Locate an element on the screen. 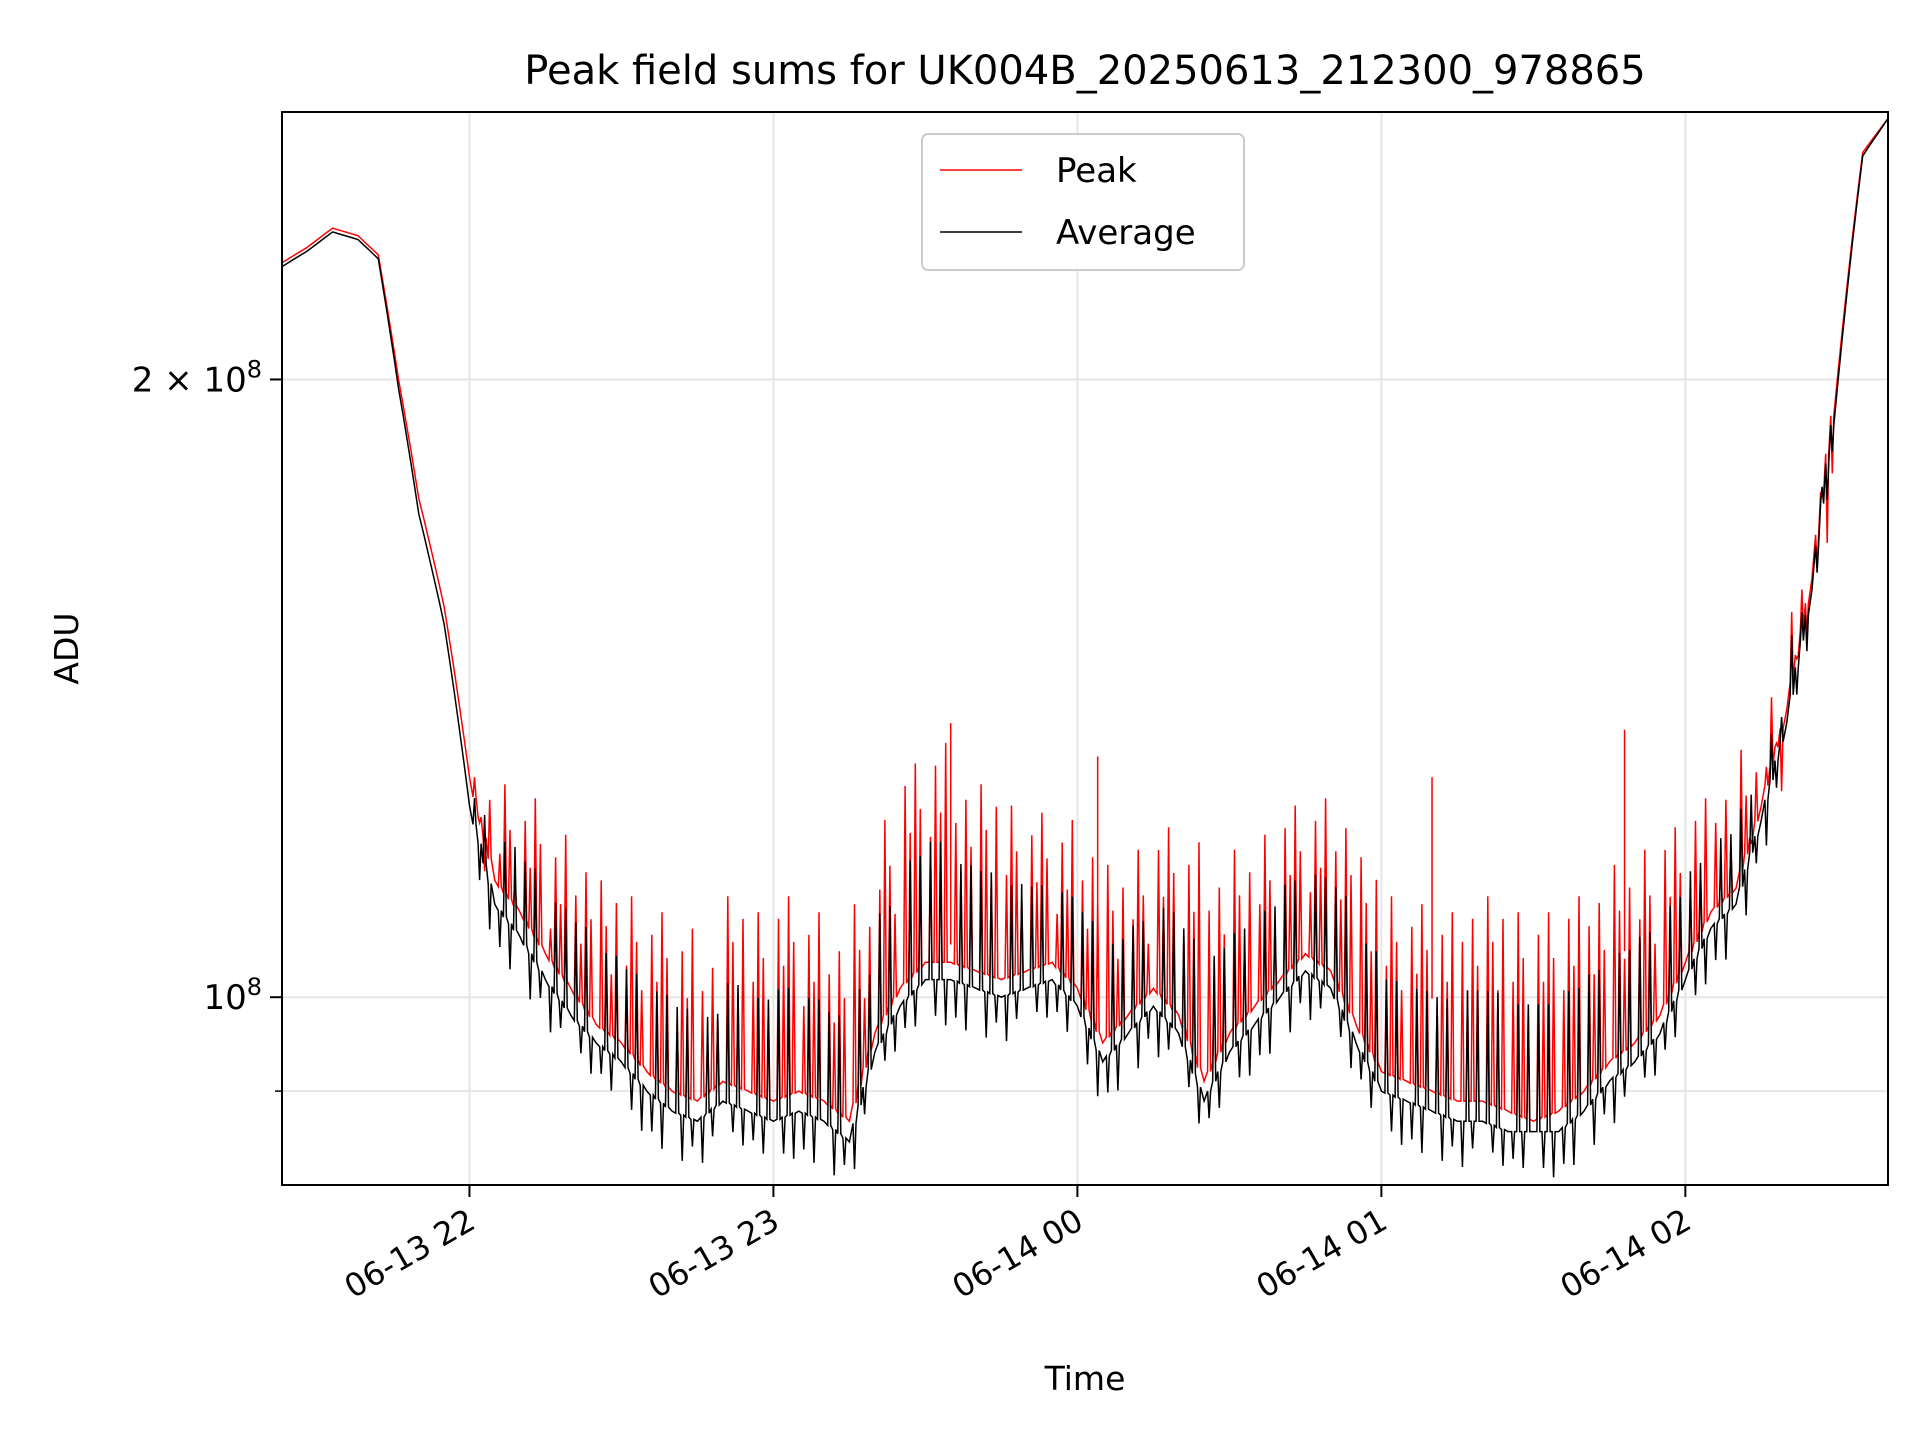  y-tick-label: 108 is located at coordinates (232, 995).